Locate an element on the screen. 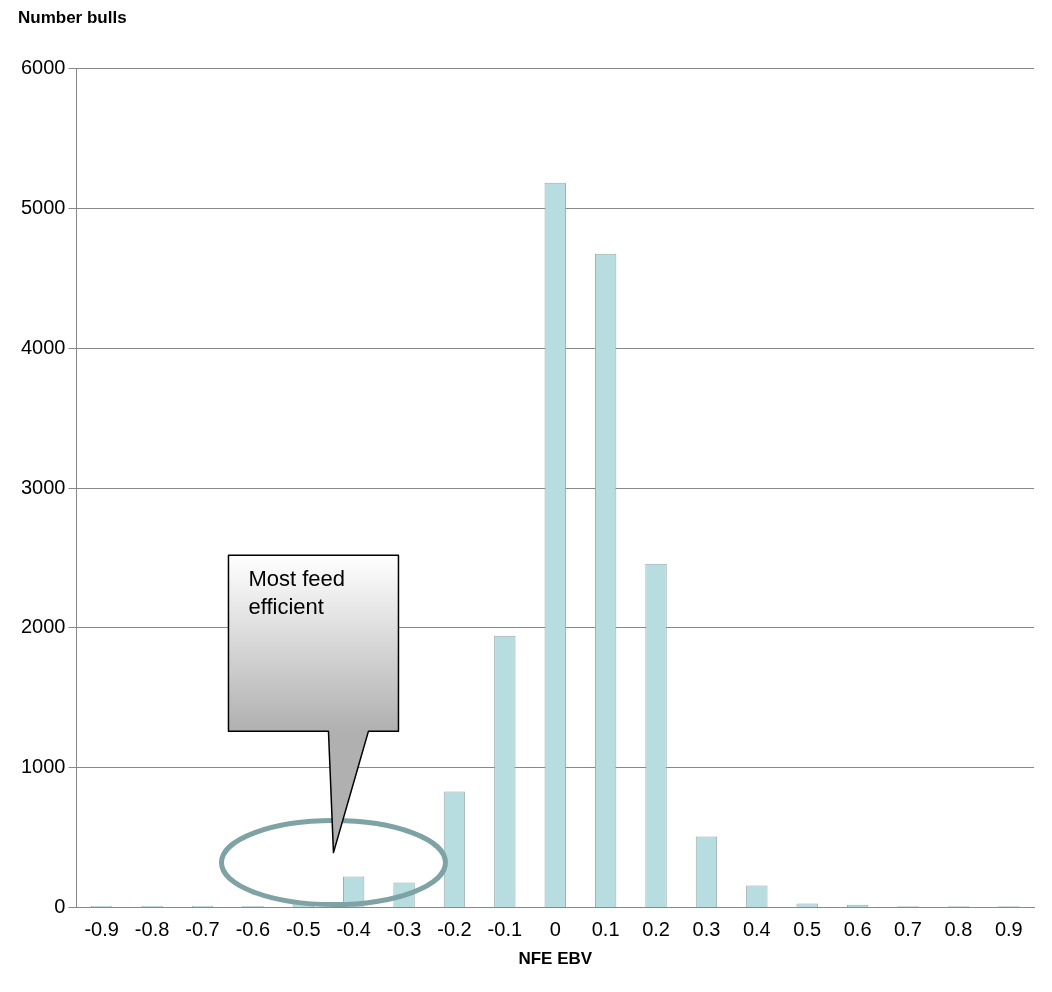 The width and height of the screenshot is (1052, 992). annotation: Most feed efficient is located at coordinates (297, 593).